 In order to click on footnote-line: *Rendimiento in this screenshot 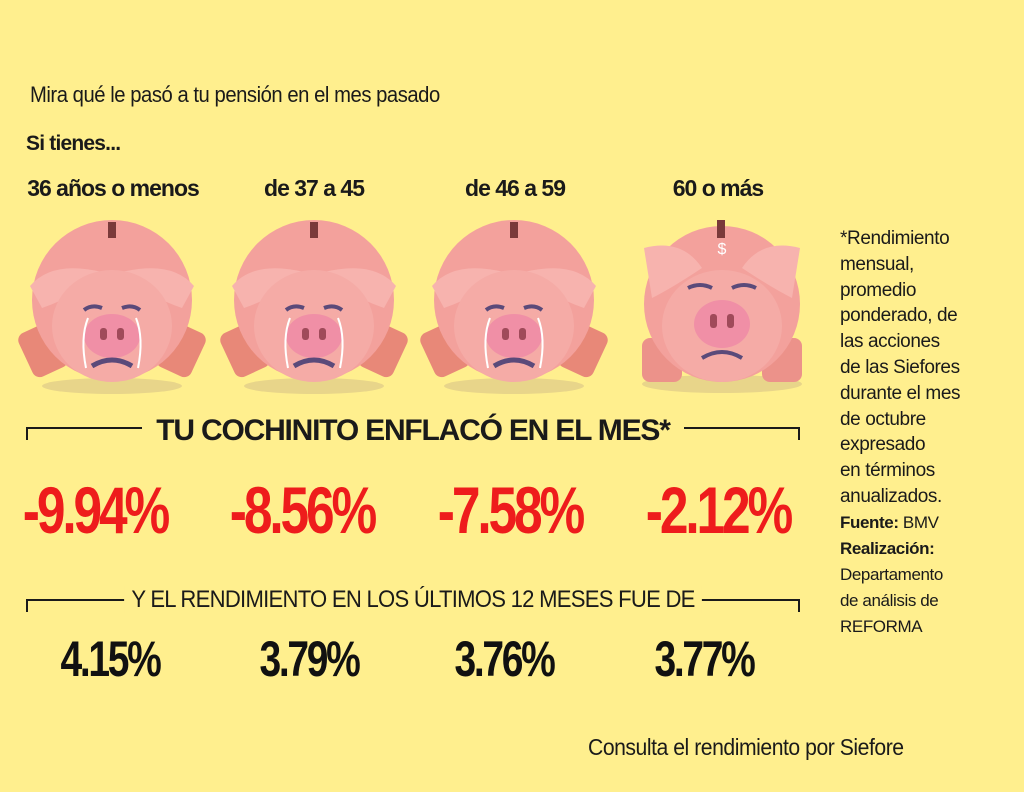, I will do `click(895, 238)`.